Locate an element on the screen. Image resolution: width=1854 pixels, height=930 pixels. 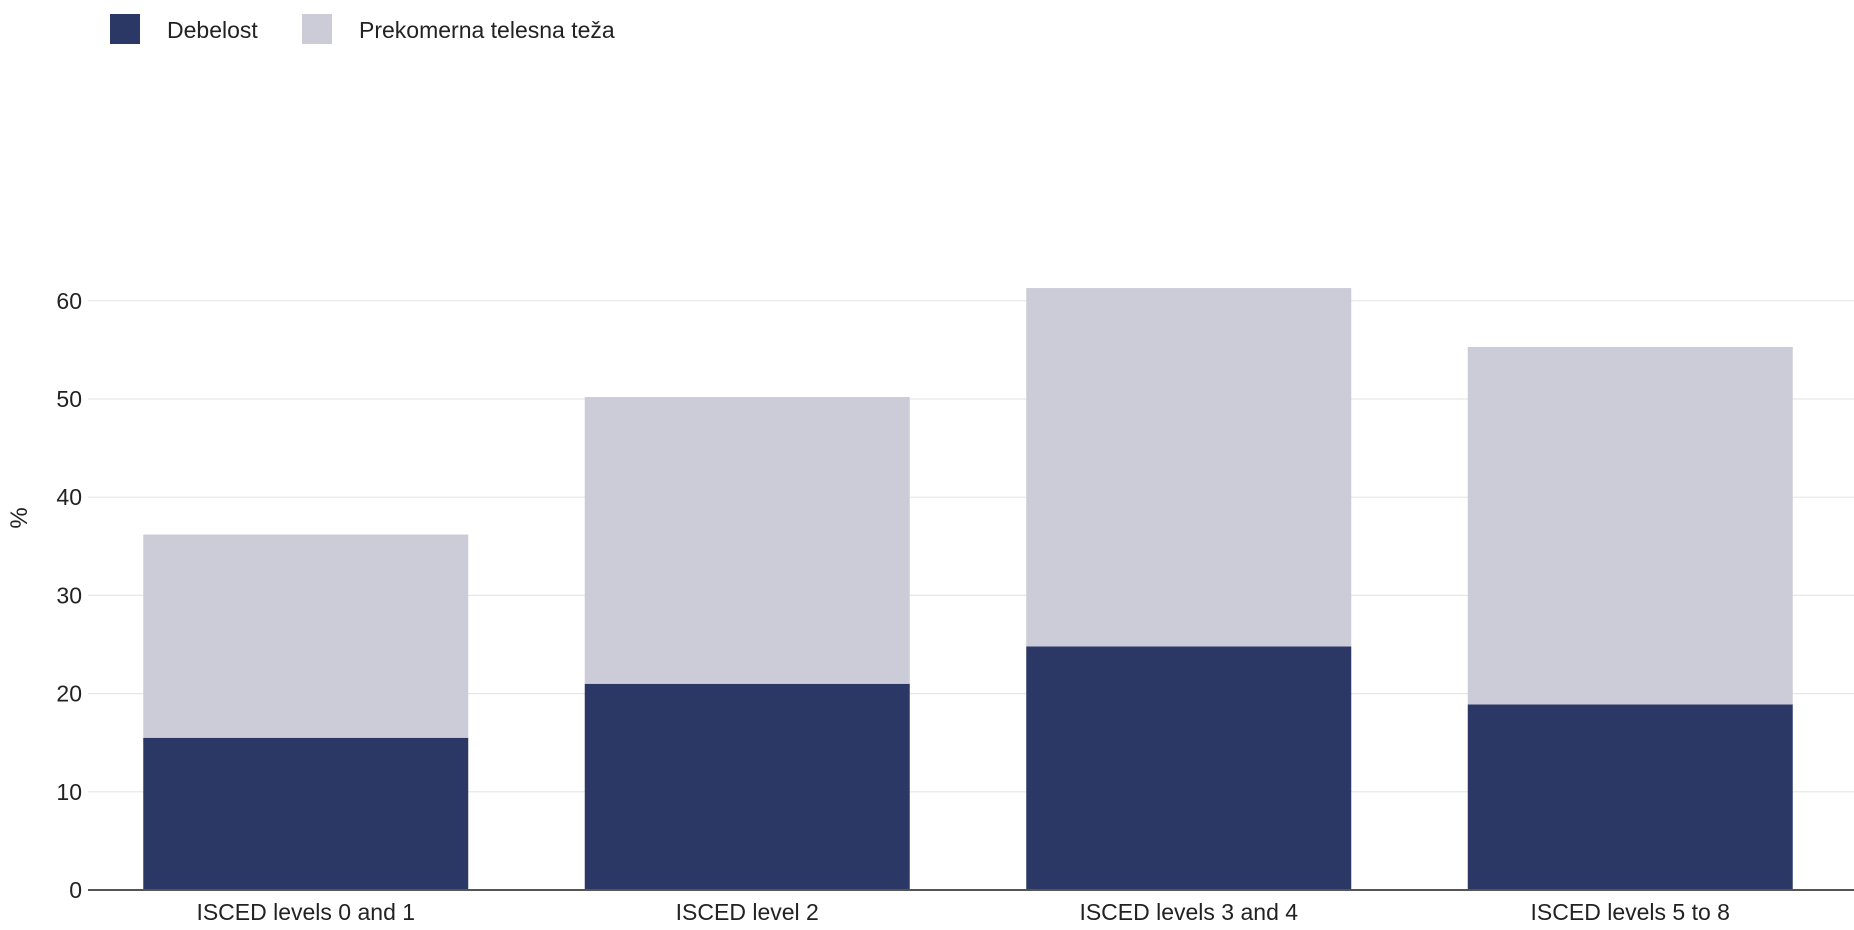
legend-label: Debelost is located at coordinates (212, 30).